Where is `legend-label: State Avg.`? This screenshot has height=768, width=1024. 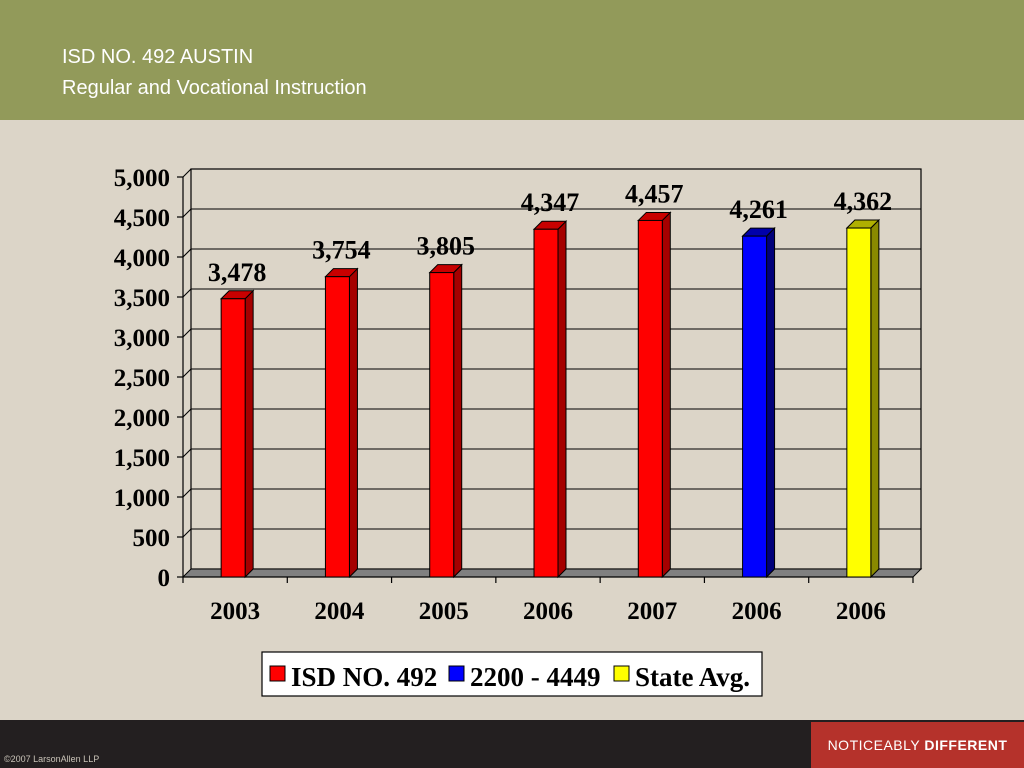 legend-label: State Avg. is located at coordinates (692, 677).